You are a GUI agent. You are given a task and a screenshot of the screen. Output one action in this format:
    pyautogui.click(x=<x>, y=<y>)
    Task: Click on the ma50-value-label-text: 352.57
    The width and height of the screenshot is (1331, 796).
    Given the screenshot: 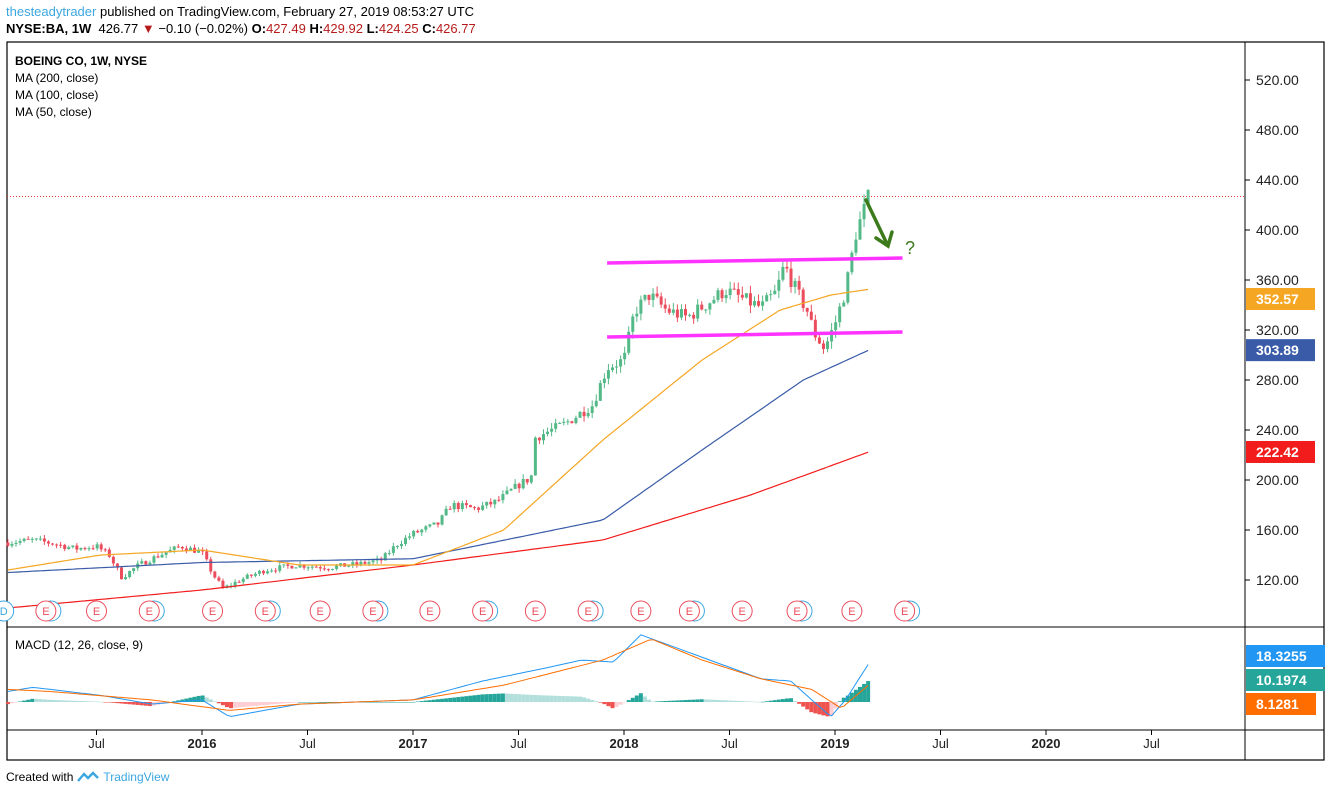 What is the action you would take?
    pyautogui.click(x=1277, y=299)
    